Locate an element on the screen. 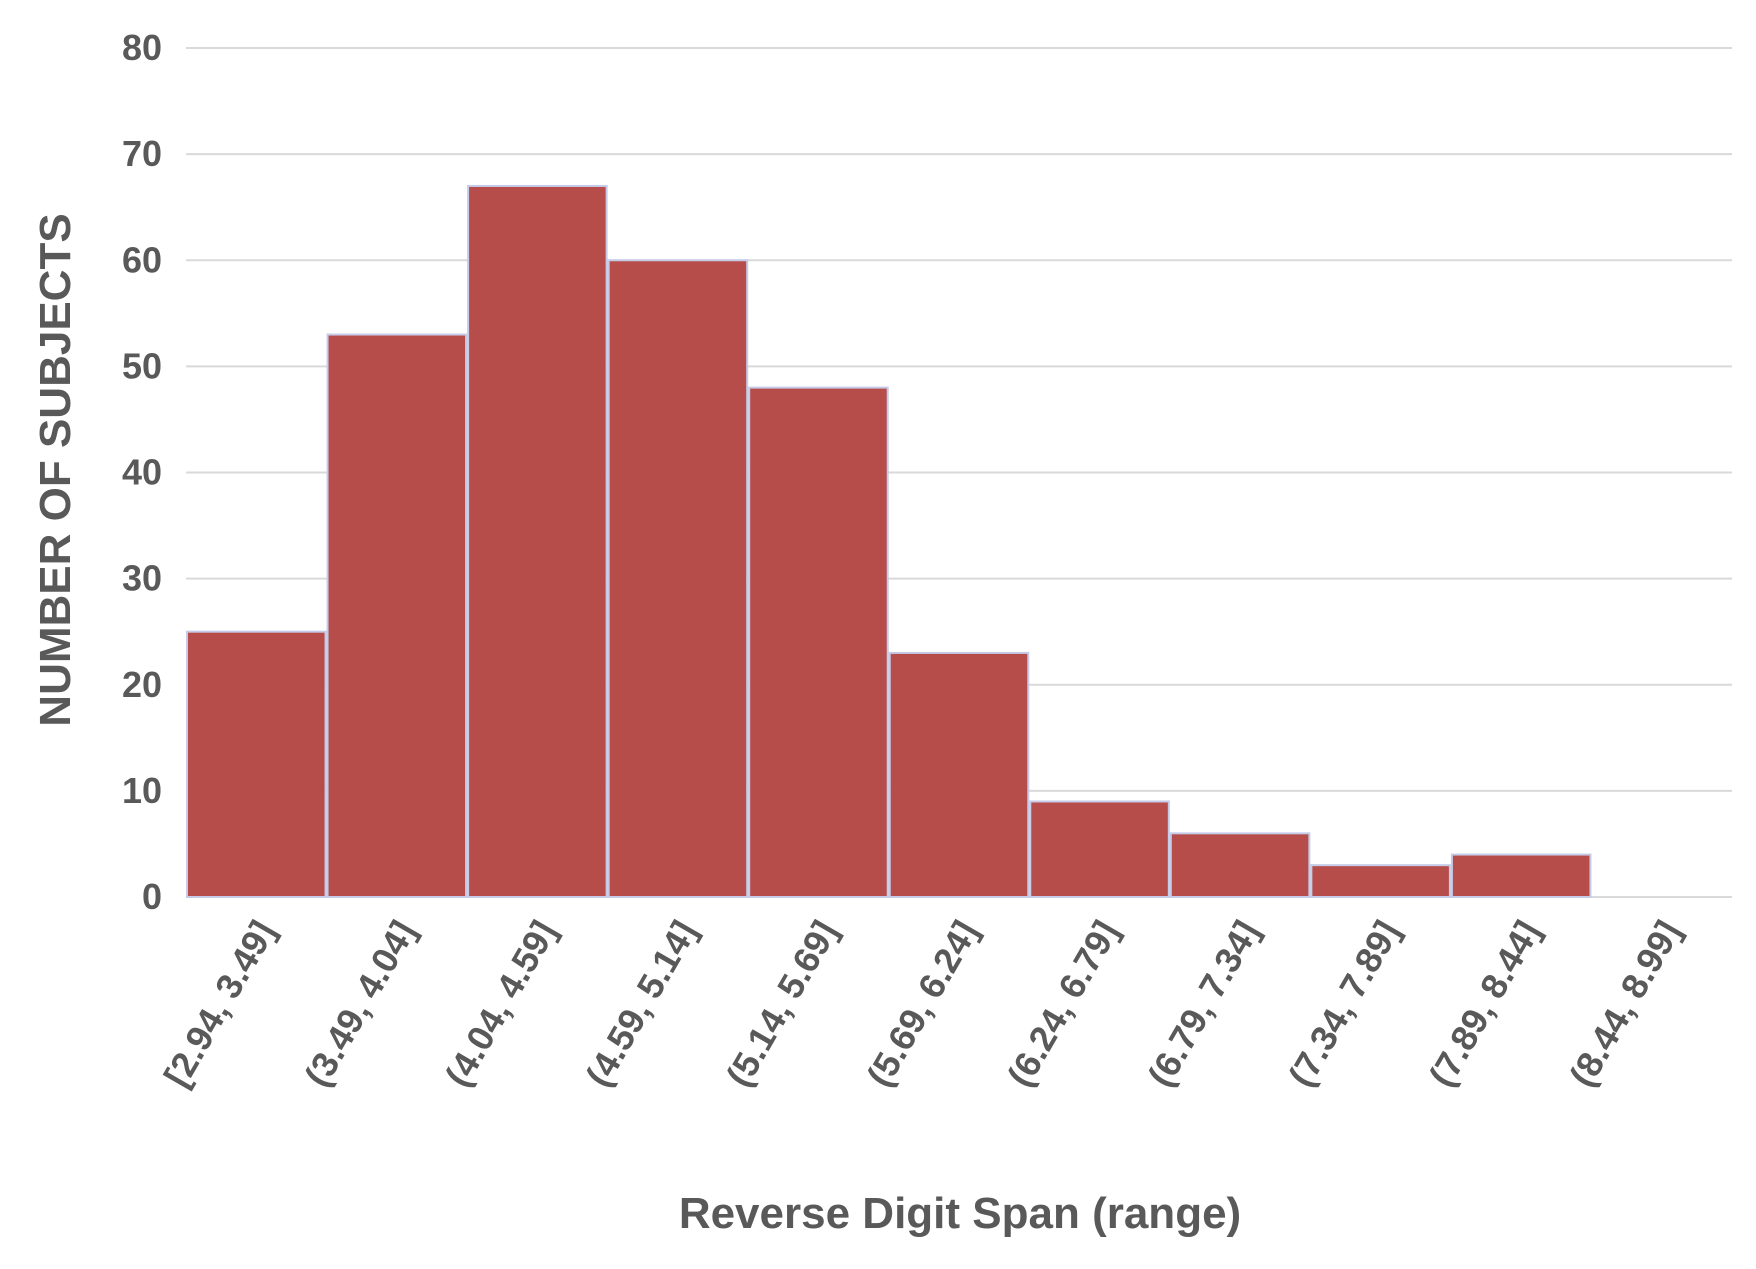  x-tick-label: (6.79, 7.34] is located at coordinates (1203, 1004).